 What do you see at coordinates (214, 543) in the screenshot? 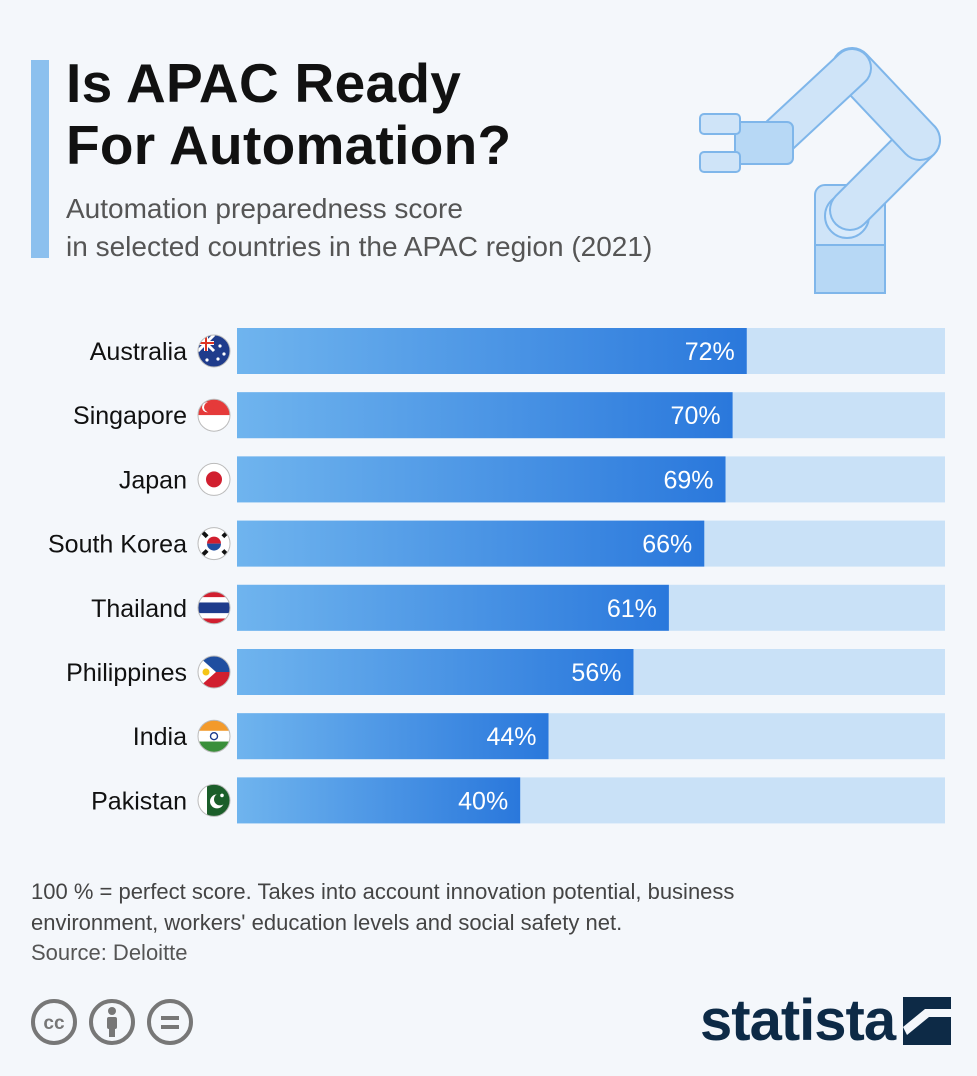
I see `flag-south-korea-icon` at bounding box center [214, 543].